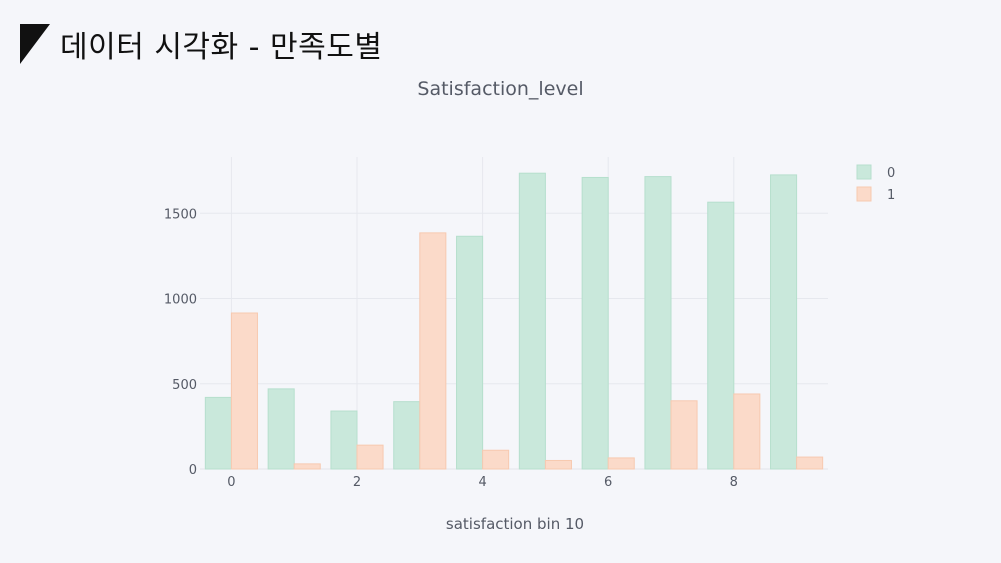 The width and height of the screenshot is (1001, 563). I want to click on x-tick-label: 2, so click(357, 482).